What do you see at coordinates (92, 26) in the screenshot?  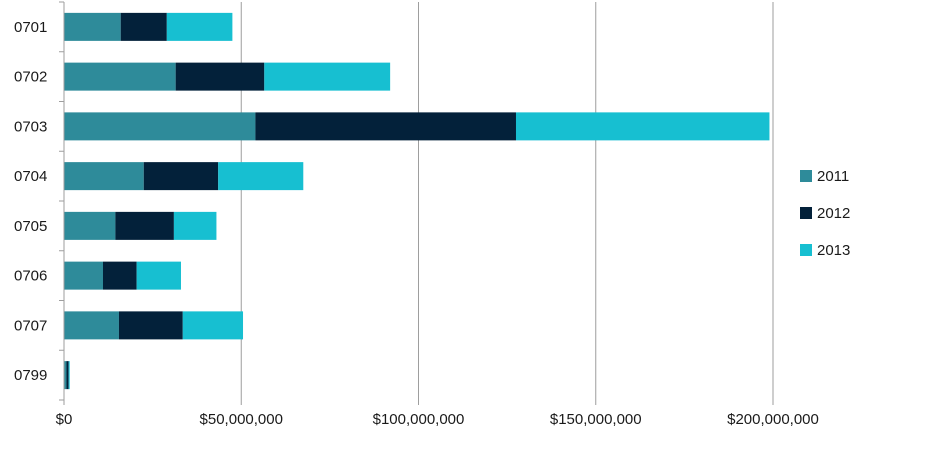 I see `bar-segment-0701-2011` at bounding box center [92, 26].